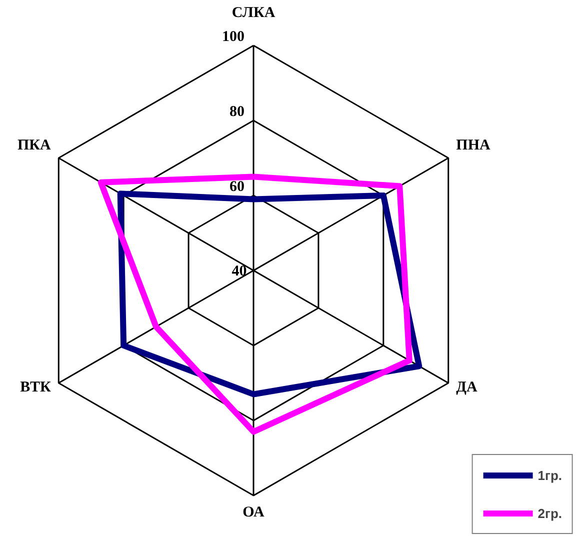 The image size is (583, 544). I want to click on legend-label: 2гр., so click(550, 513).